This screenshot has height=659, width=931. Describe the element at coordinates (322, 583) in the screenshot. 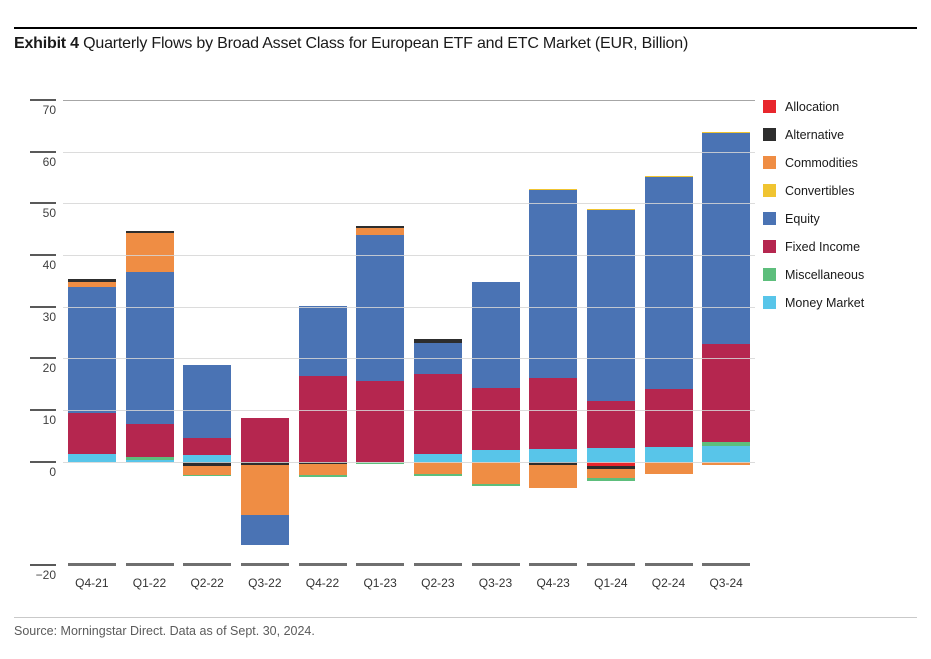

I see `x-tick-label: Q4-22` at that location.